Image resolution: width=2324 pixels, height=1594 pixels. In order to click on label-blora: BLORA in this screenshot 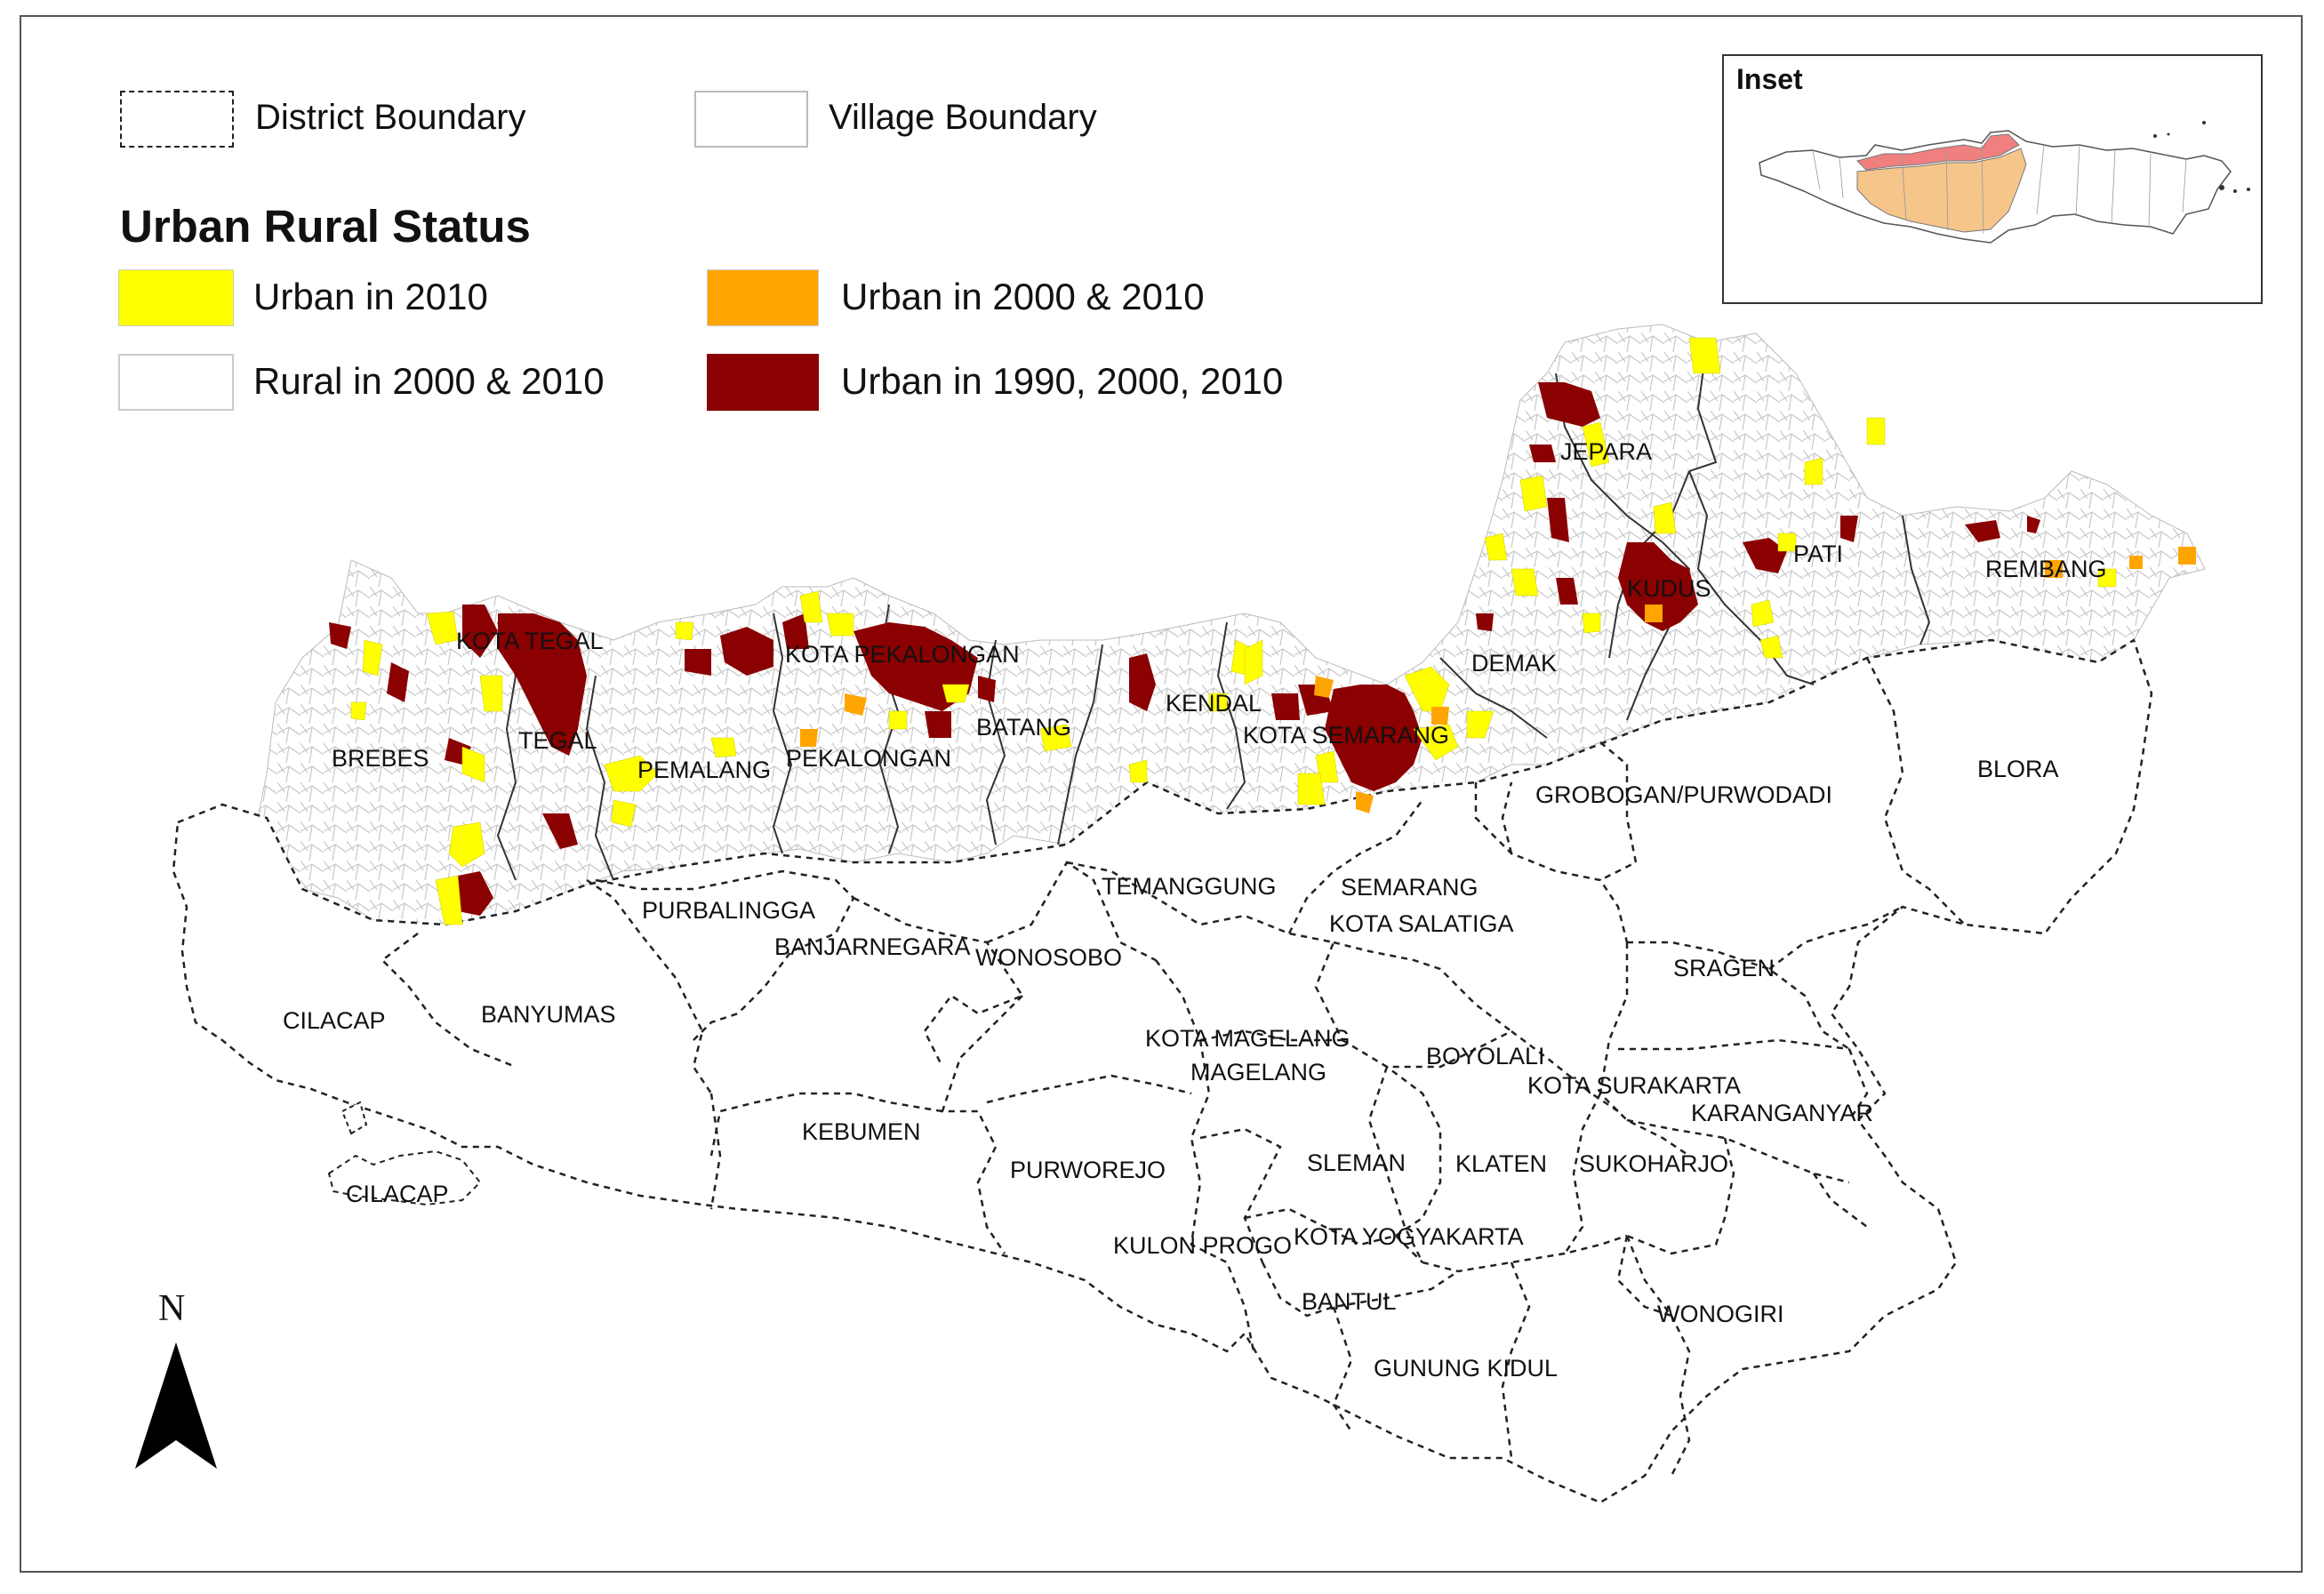, I will do `click(2018, 769)`.